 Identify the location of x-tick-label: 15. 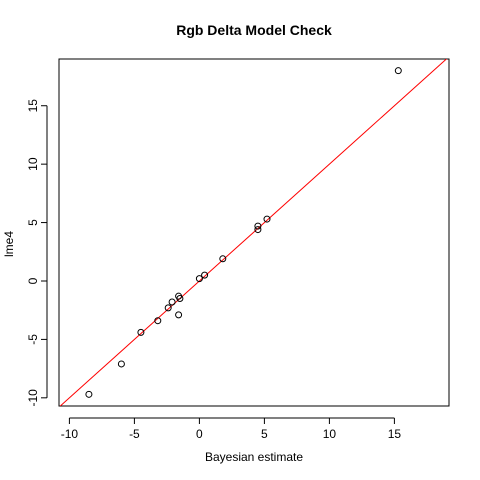
(395, 434).